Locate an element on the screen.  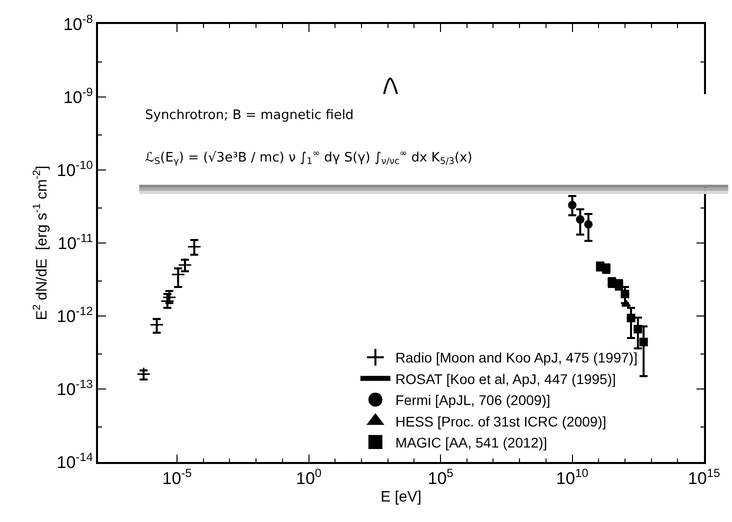
x-tick-label: 10$^{15}$ is located at coordinates (704, 477).